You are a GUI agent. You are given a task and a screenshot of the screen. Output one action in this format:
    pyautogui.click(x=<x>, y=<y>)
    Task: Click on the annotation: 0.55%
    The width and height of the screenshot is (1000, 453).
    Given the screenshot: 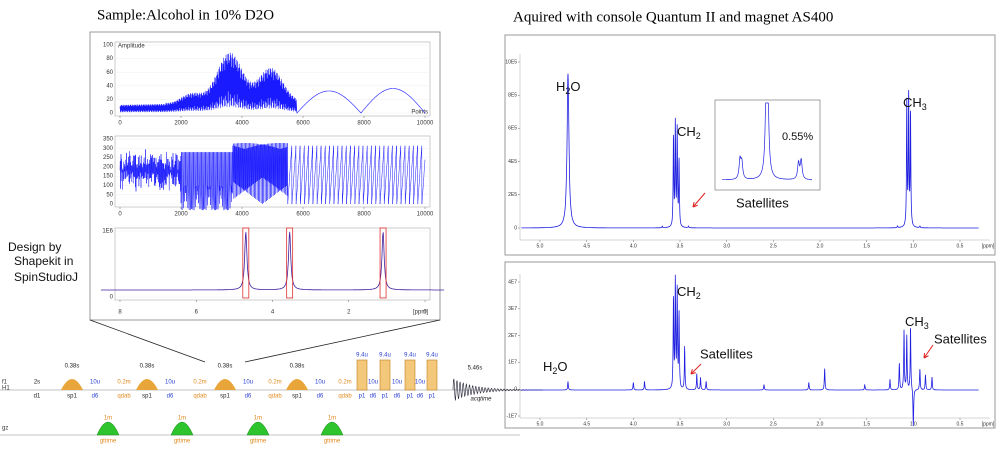 What is the action you would take?
    pyautogui.click(x=797, y=137)
    